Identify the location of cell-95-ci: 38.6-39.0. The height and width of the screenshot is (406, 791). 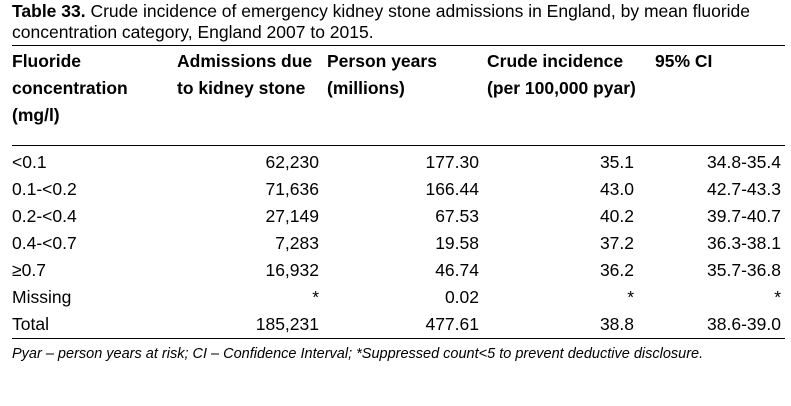
(744, 324).